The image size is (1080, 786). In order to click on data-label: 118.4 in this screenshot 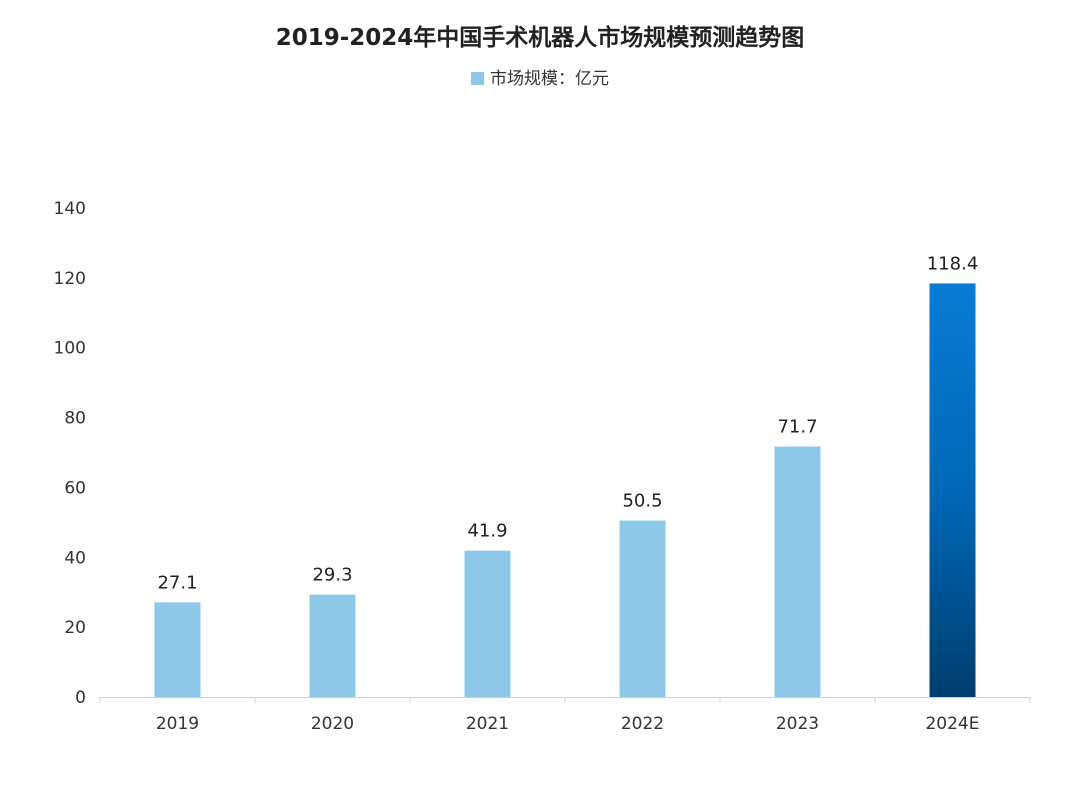, I will do `click(953, 263)`.